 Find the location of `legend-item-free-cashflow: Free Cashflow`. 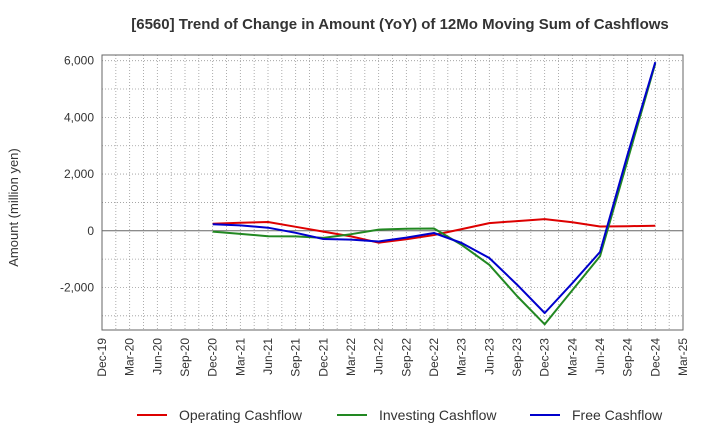

legend-item-free-cashflow: Free Cashflow is located at coordinates (596, 415).